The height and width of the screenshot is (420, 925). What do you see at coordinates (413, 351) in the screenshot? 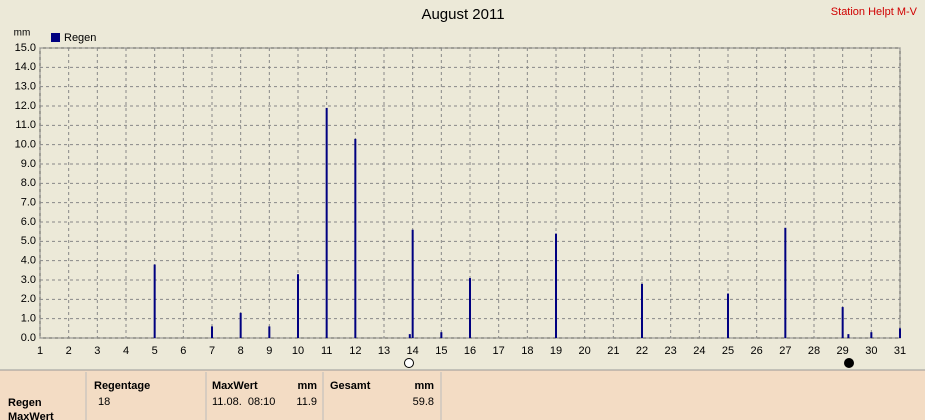
I see `x-tick-label: 14` at bounding box center [413, 351].